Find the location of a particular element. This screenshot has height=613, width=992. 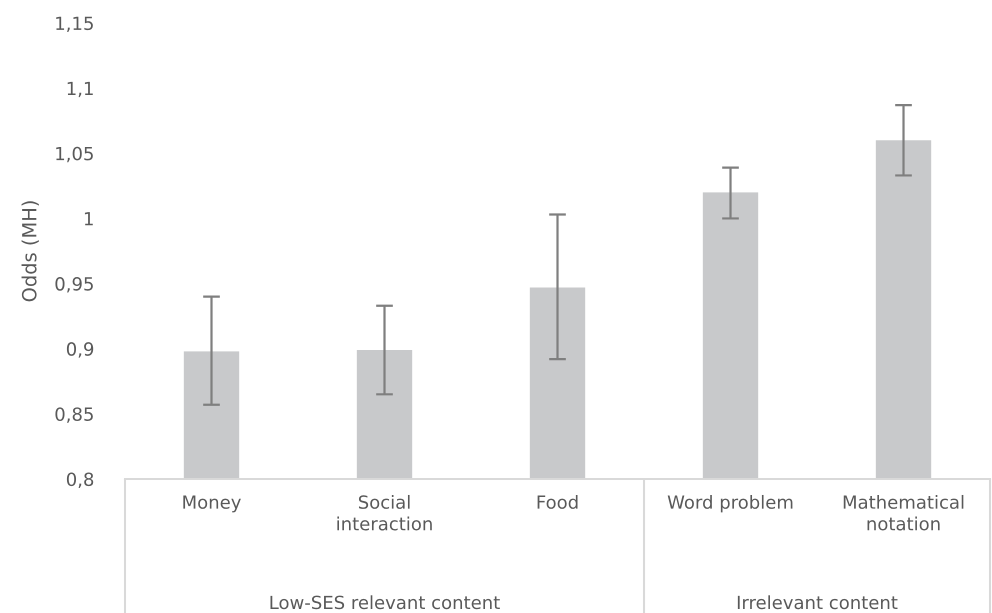

y-axis-title: Odds (MH) is located at coordinates (30, 251).